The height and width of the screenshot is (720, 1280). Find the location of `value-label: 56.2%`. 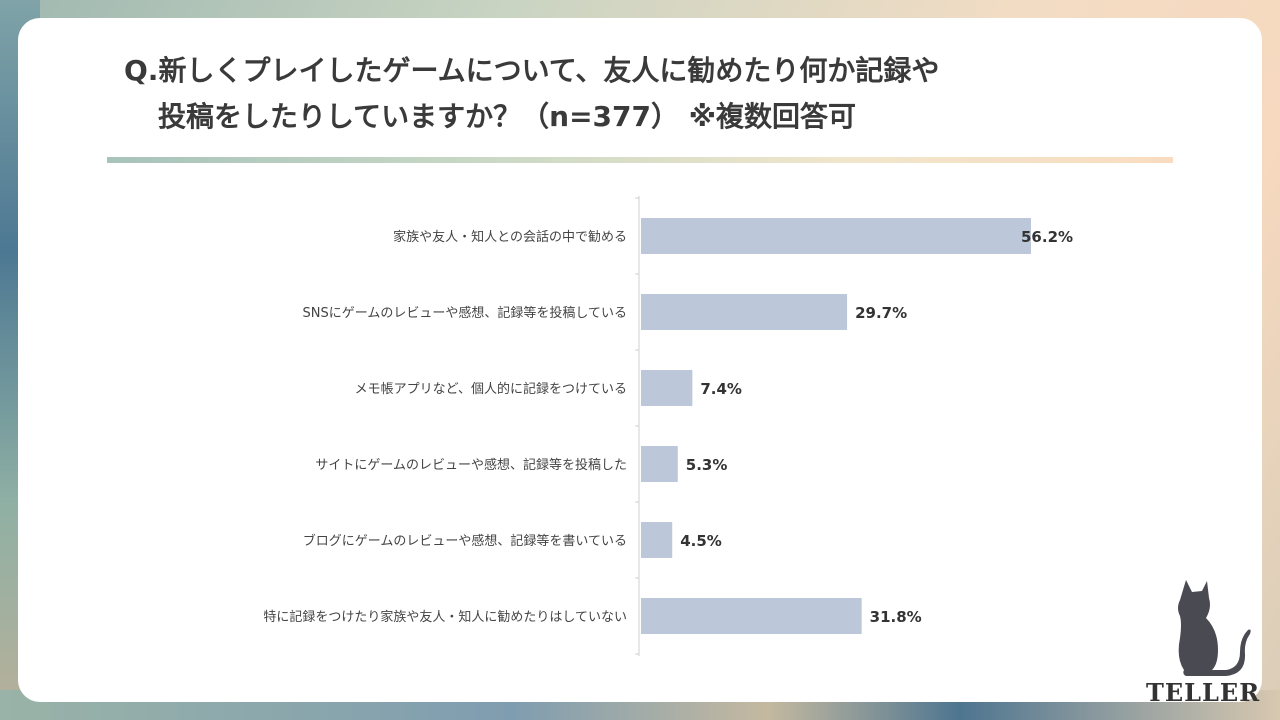

value-label: 56.2% is located at coordinates (1047, 237).